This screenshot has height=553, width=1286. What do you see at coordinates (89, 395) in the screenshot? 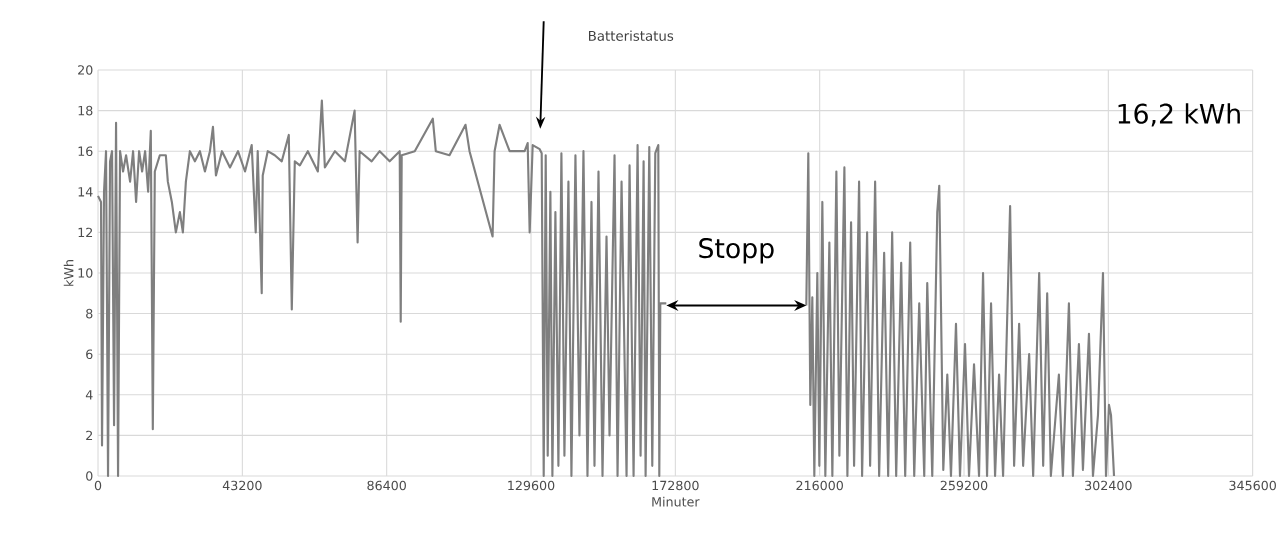
I see `y-tick-label: 4` at bounding box center [89, 395].